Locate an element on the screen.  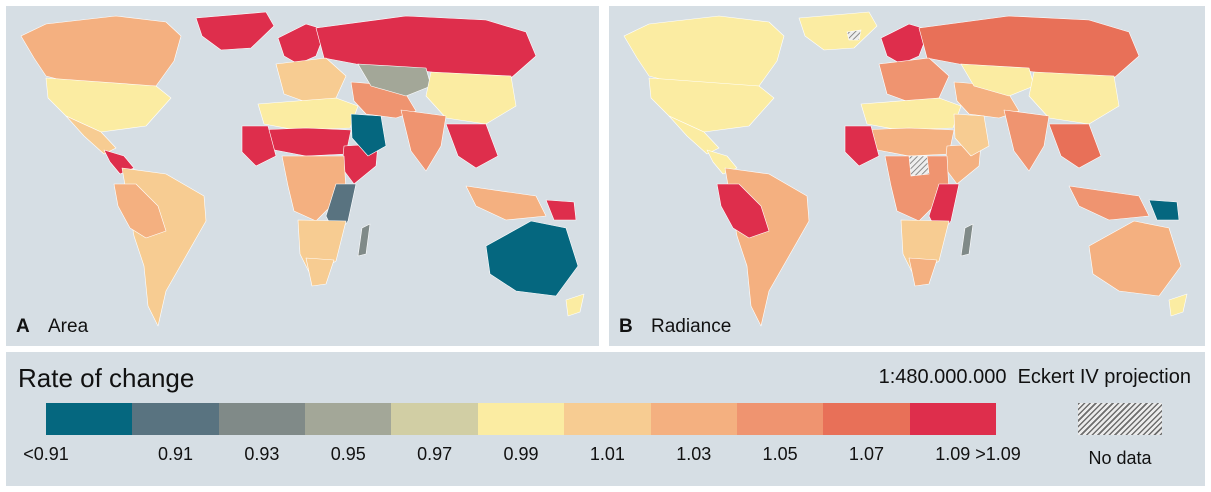
legend-tick: 1.03 is located at coordinates (694, 454).